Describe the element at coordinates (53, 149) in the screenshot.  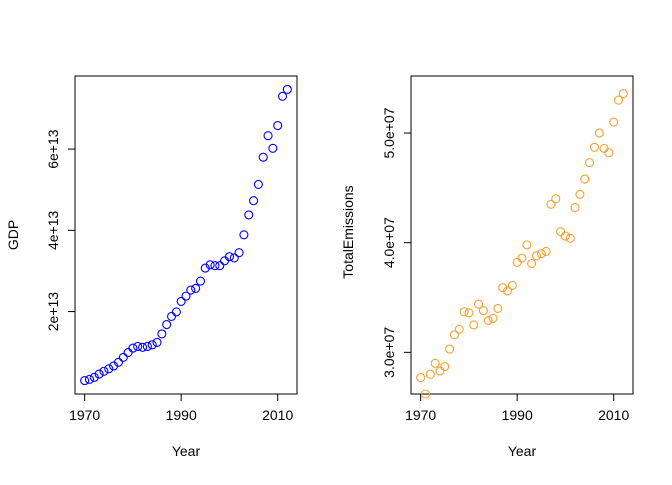
I see `gdp-y-tick-label: 6e+13` at that location.